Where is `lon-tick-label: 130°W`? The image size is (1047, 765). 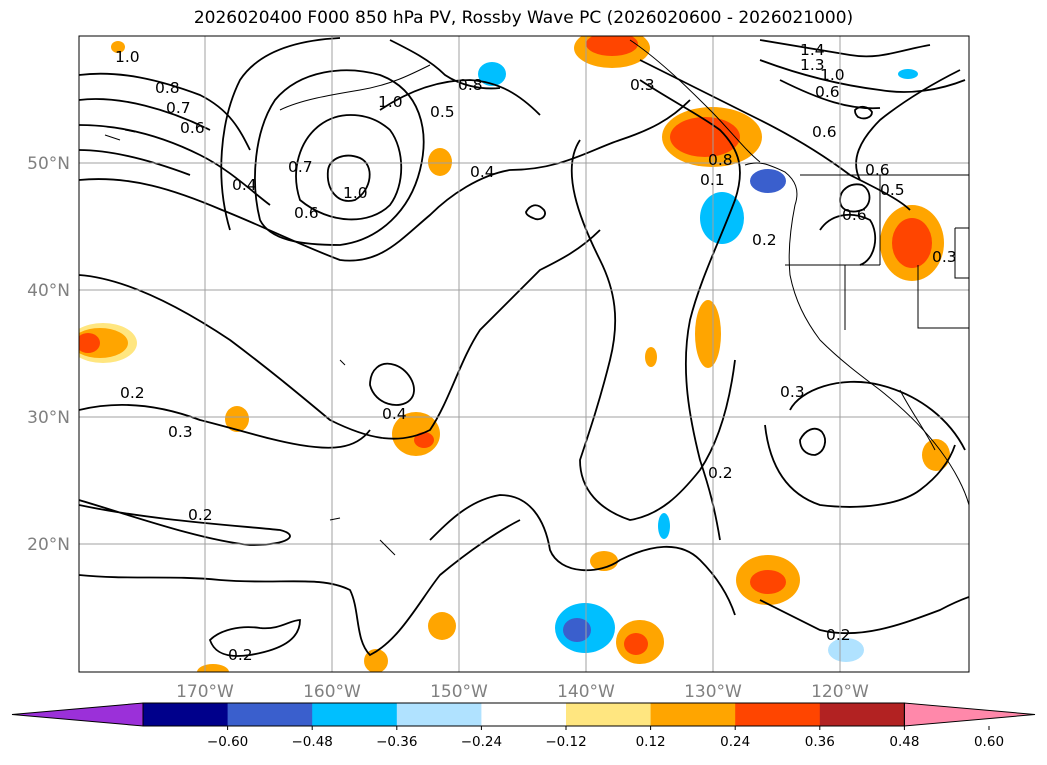 lon-tick-label: 130°W is located at coordinates (713, 692).